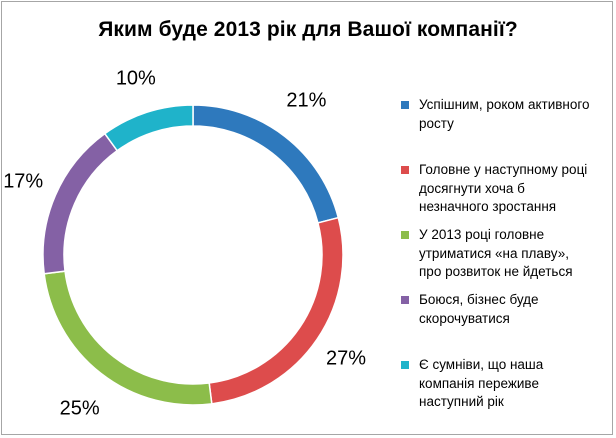 Image resolution: width=616 pixels, height=438 pixels. What do you see at coordinates (504, 104) in the screenshot?
I see `legend-label-line: Успішним, роком активного` at bounding box center [504, 104].